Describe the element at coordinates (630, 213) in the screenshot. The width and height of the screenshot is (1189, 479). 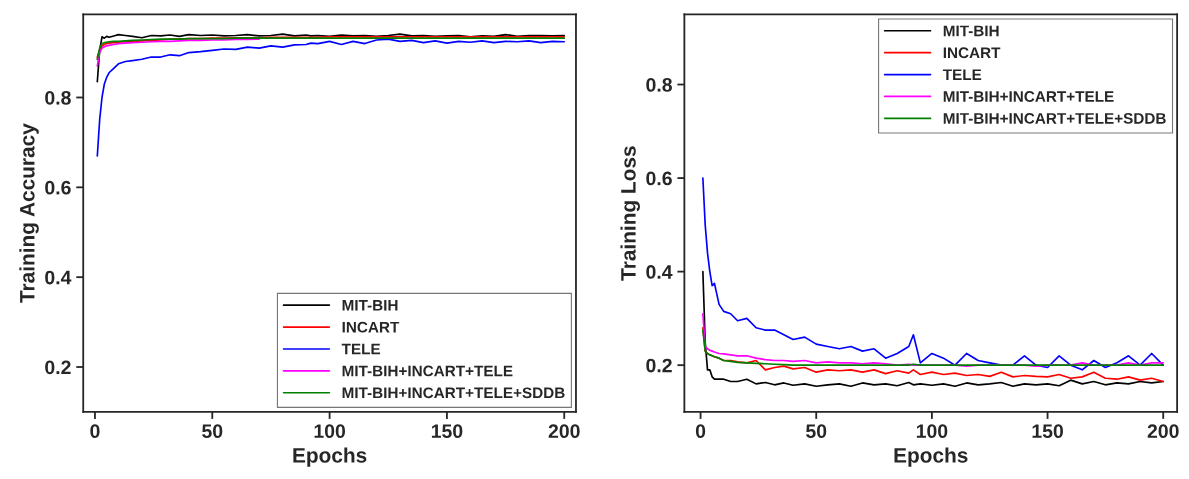
I see `y-axis-title: Training Loss` at that location.